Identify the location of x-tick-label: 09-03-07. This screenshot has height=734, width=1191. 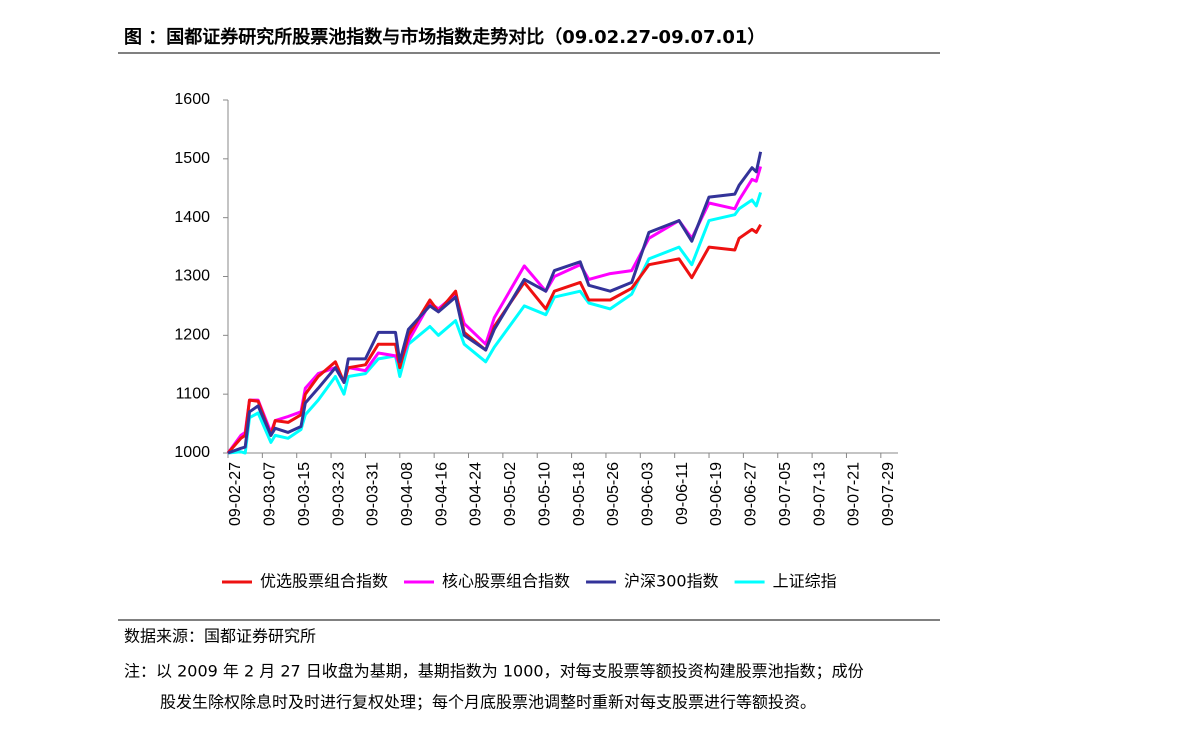
(270, 494).